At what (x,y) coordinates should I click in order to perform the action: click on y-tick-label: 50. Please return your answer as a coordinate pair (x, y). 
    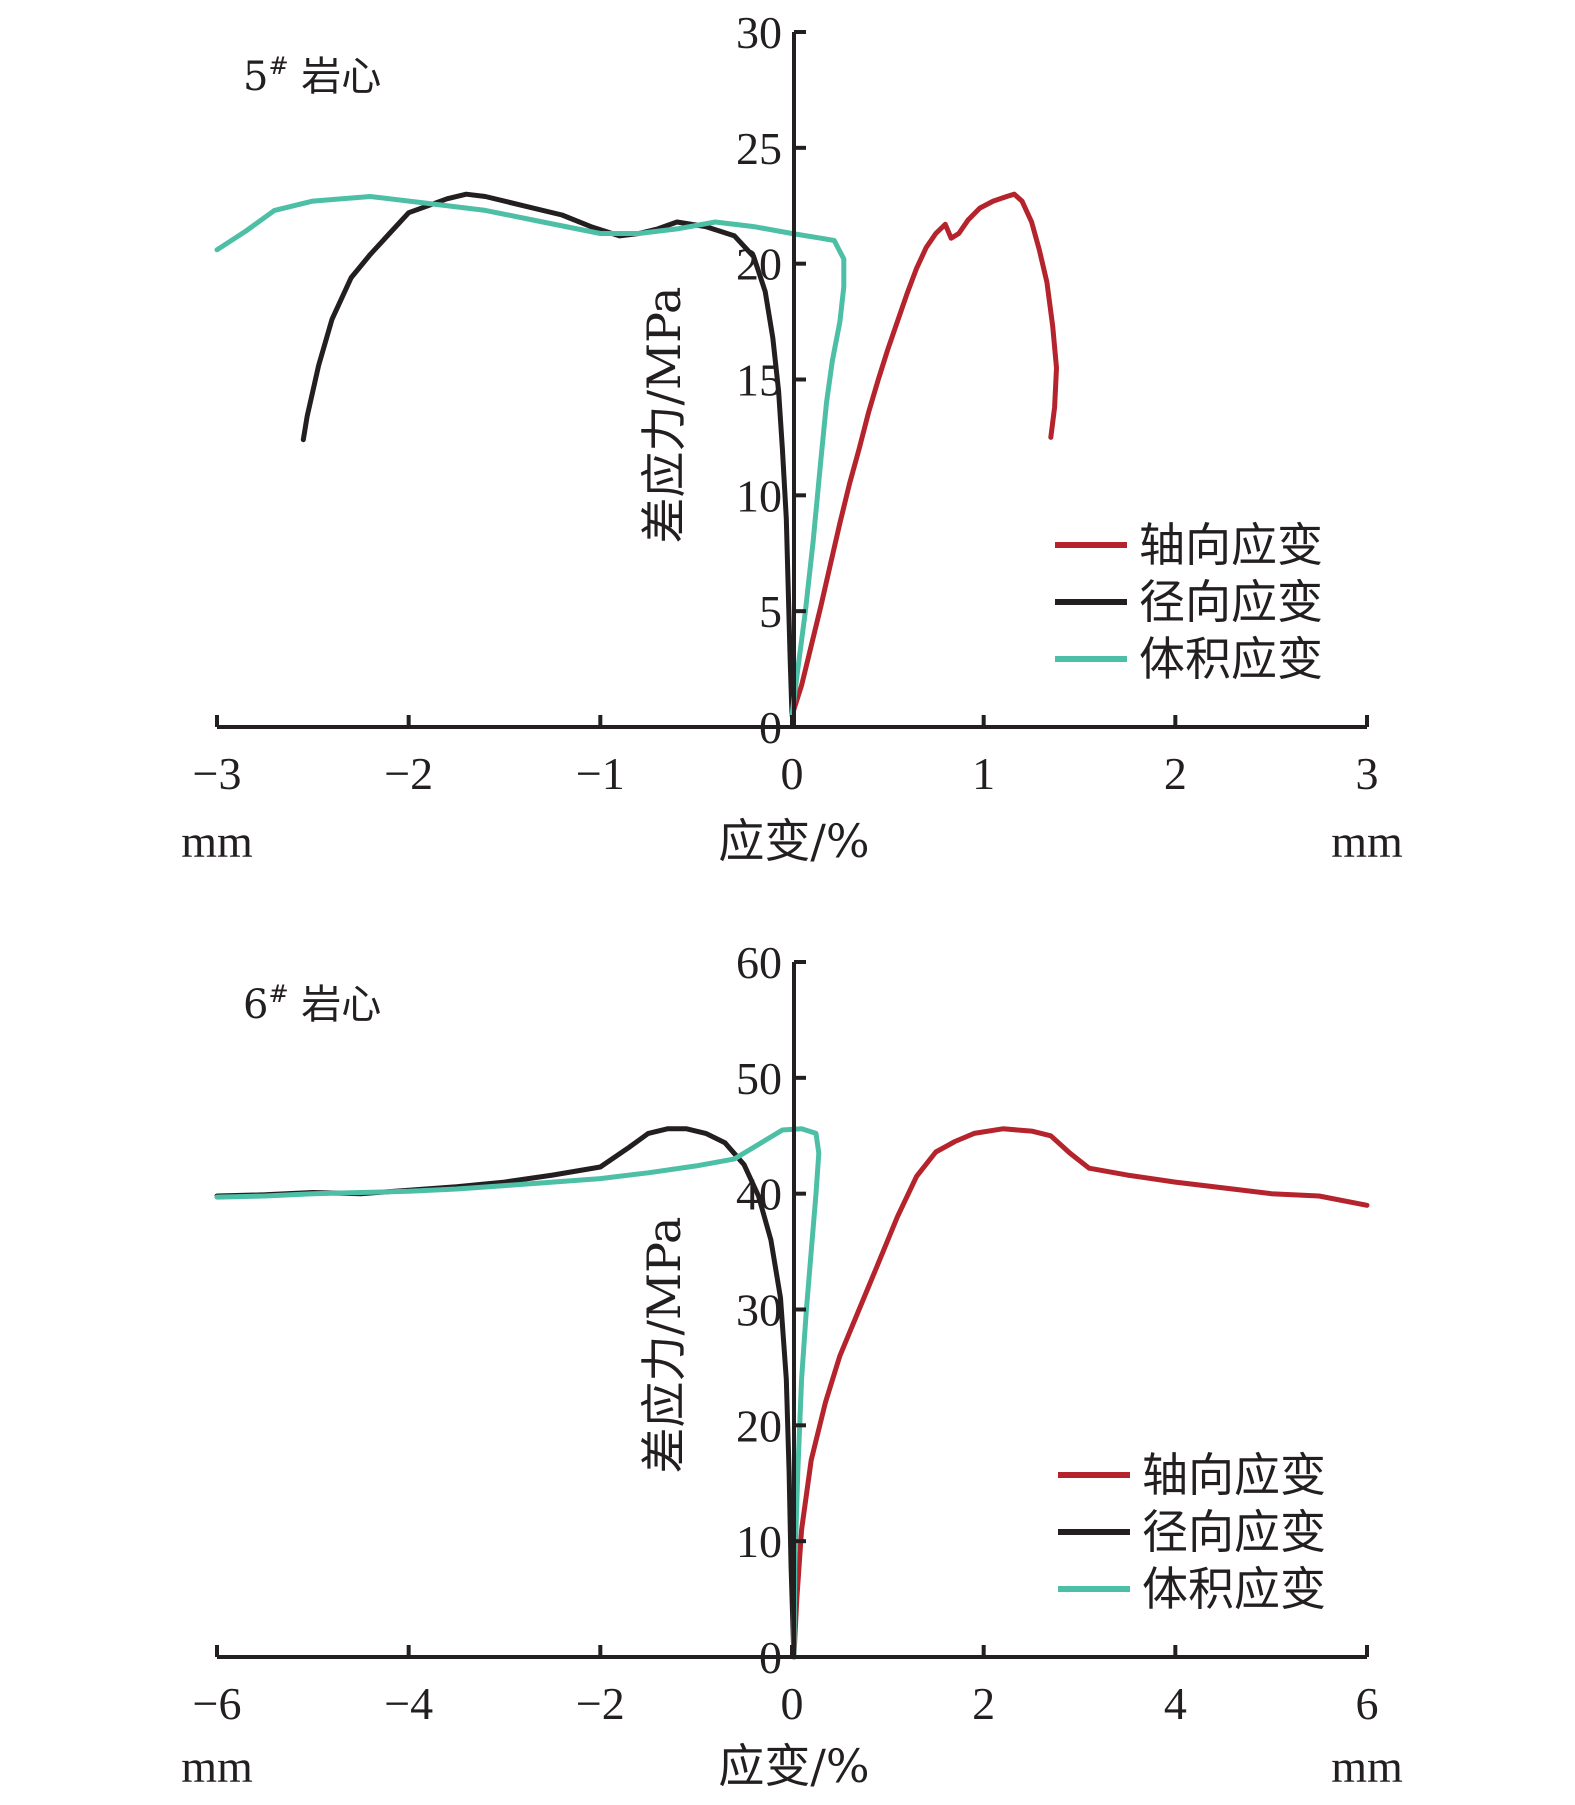
    Looking at the image, I should click on (759, 1078).